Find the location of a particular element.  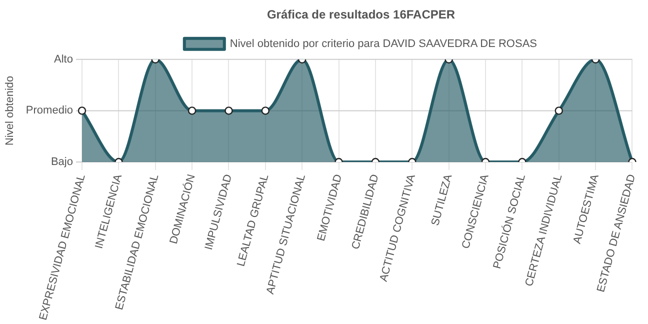

ref-line-label: Promedio is located at coordinates (49, 110).